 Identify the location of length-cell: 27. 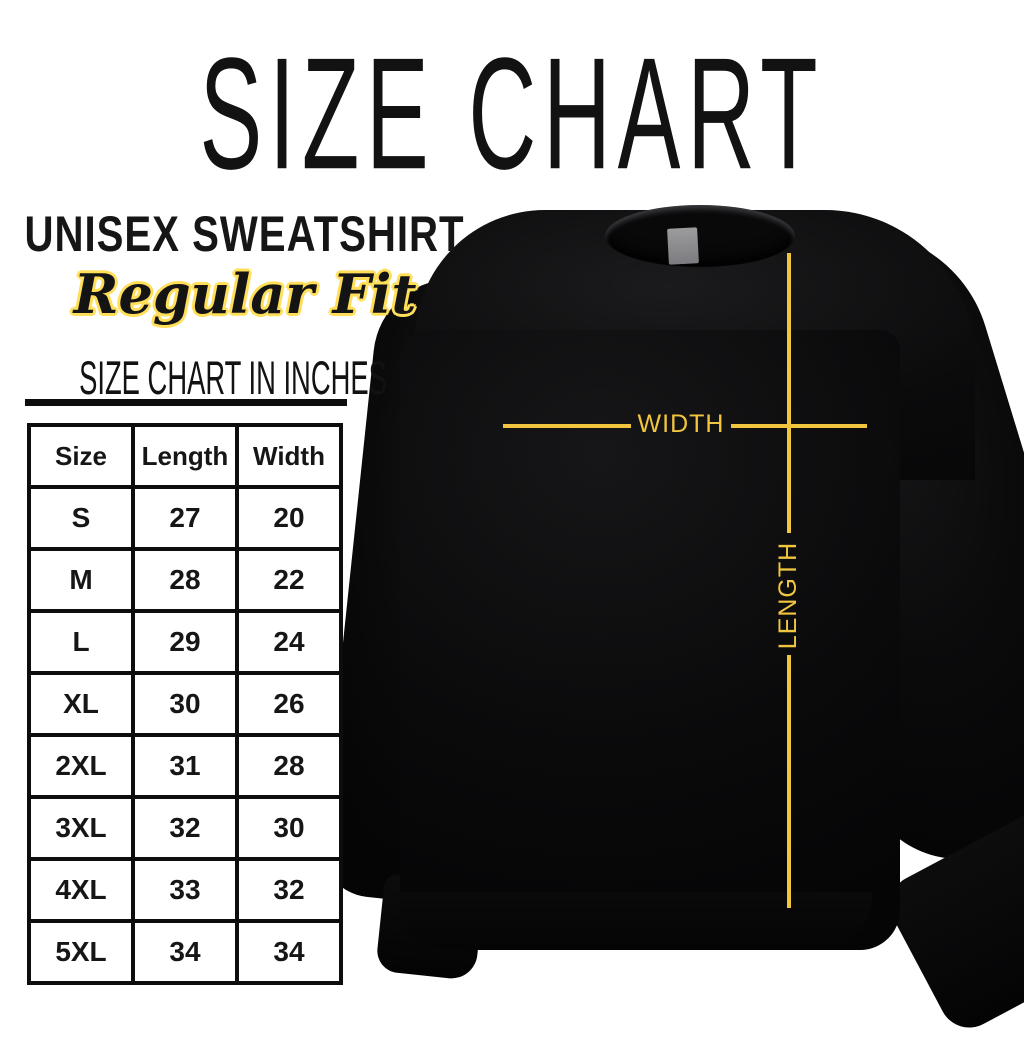
(185, 518).